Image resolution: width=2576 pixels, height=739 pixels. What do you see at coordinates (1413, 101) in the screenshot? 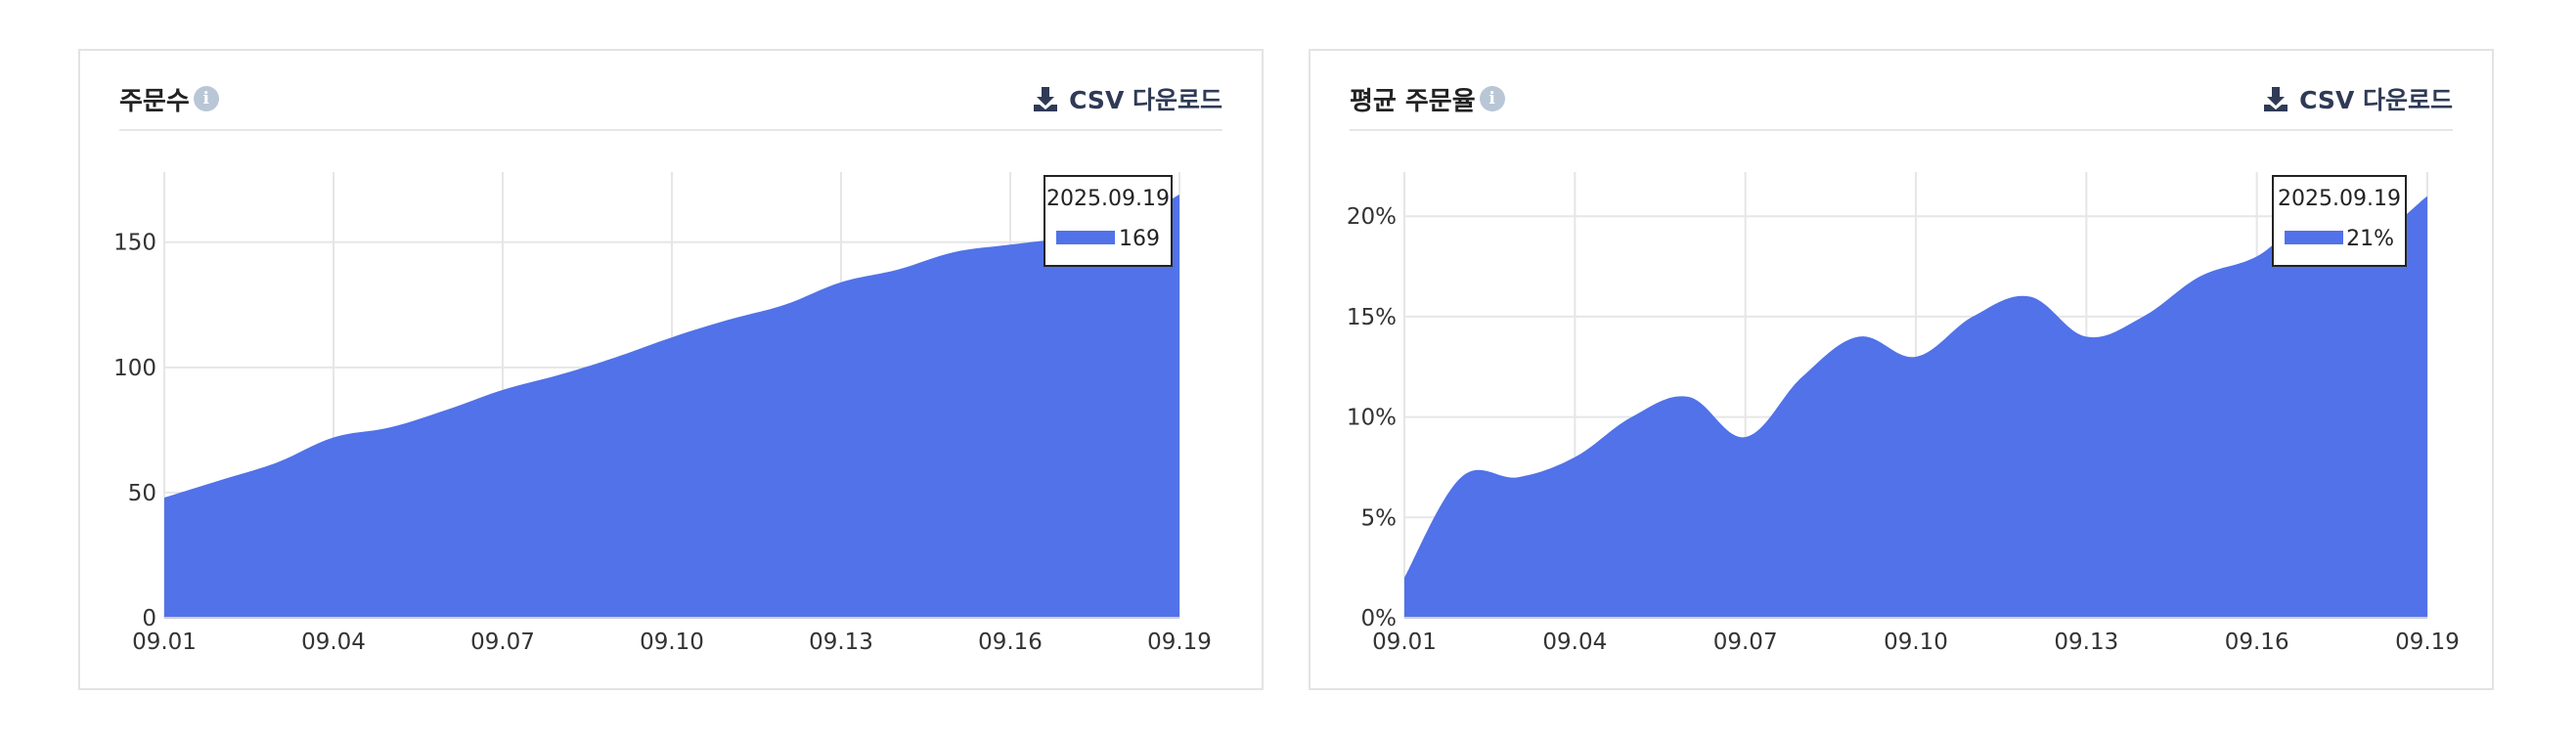
I see `card-title: 평균 주문율` at bounding box center [1413, 101].